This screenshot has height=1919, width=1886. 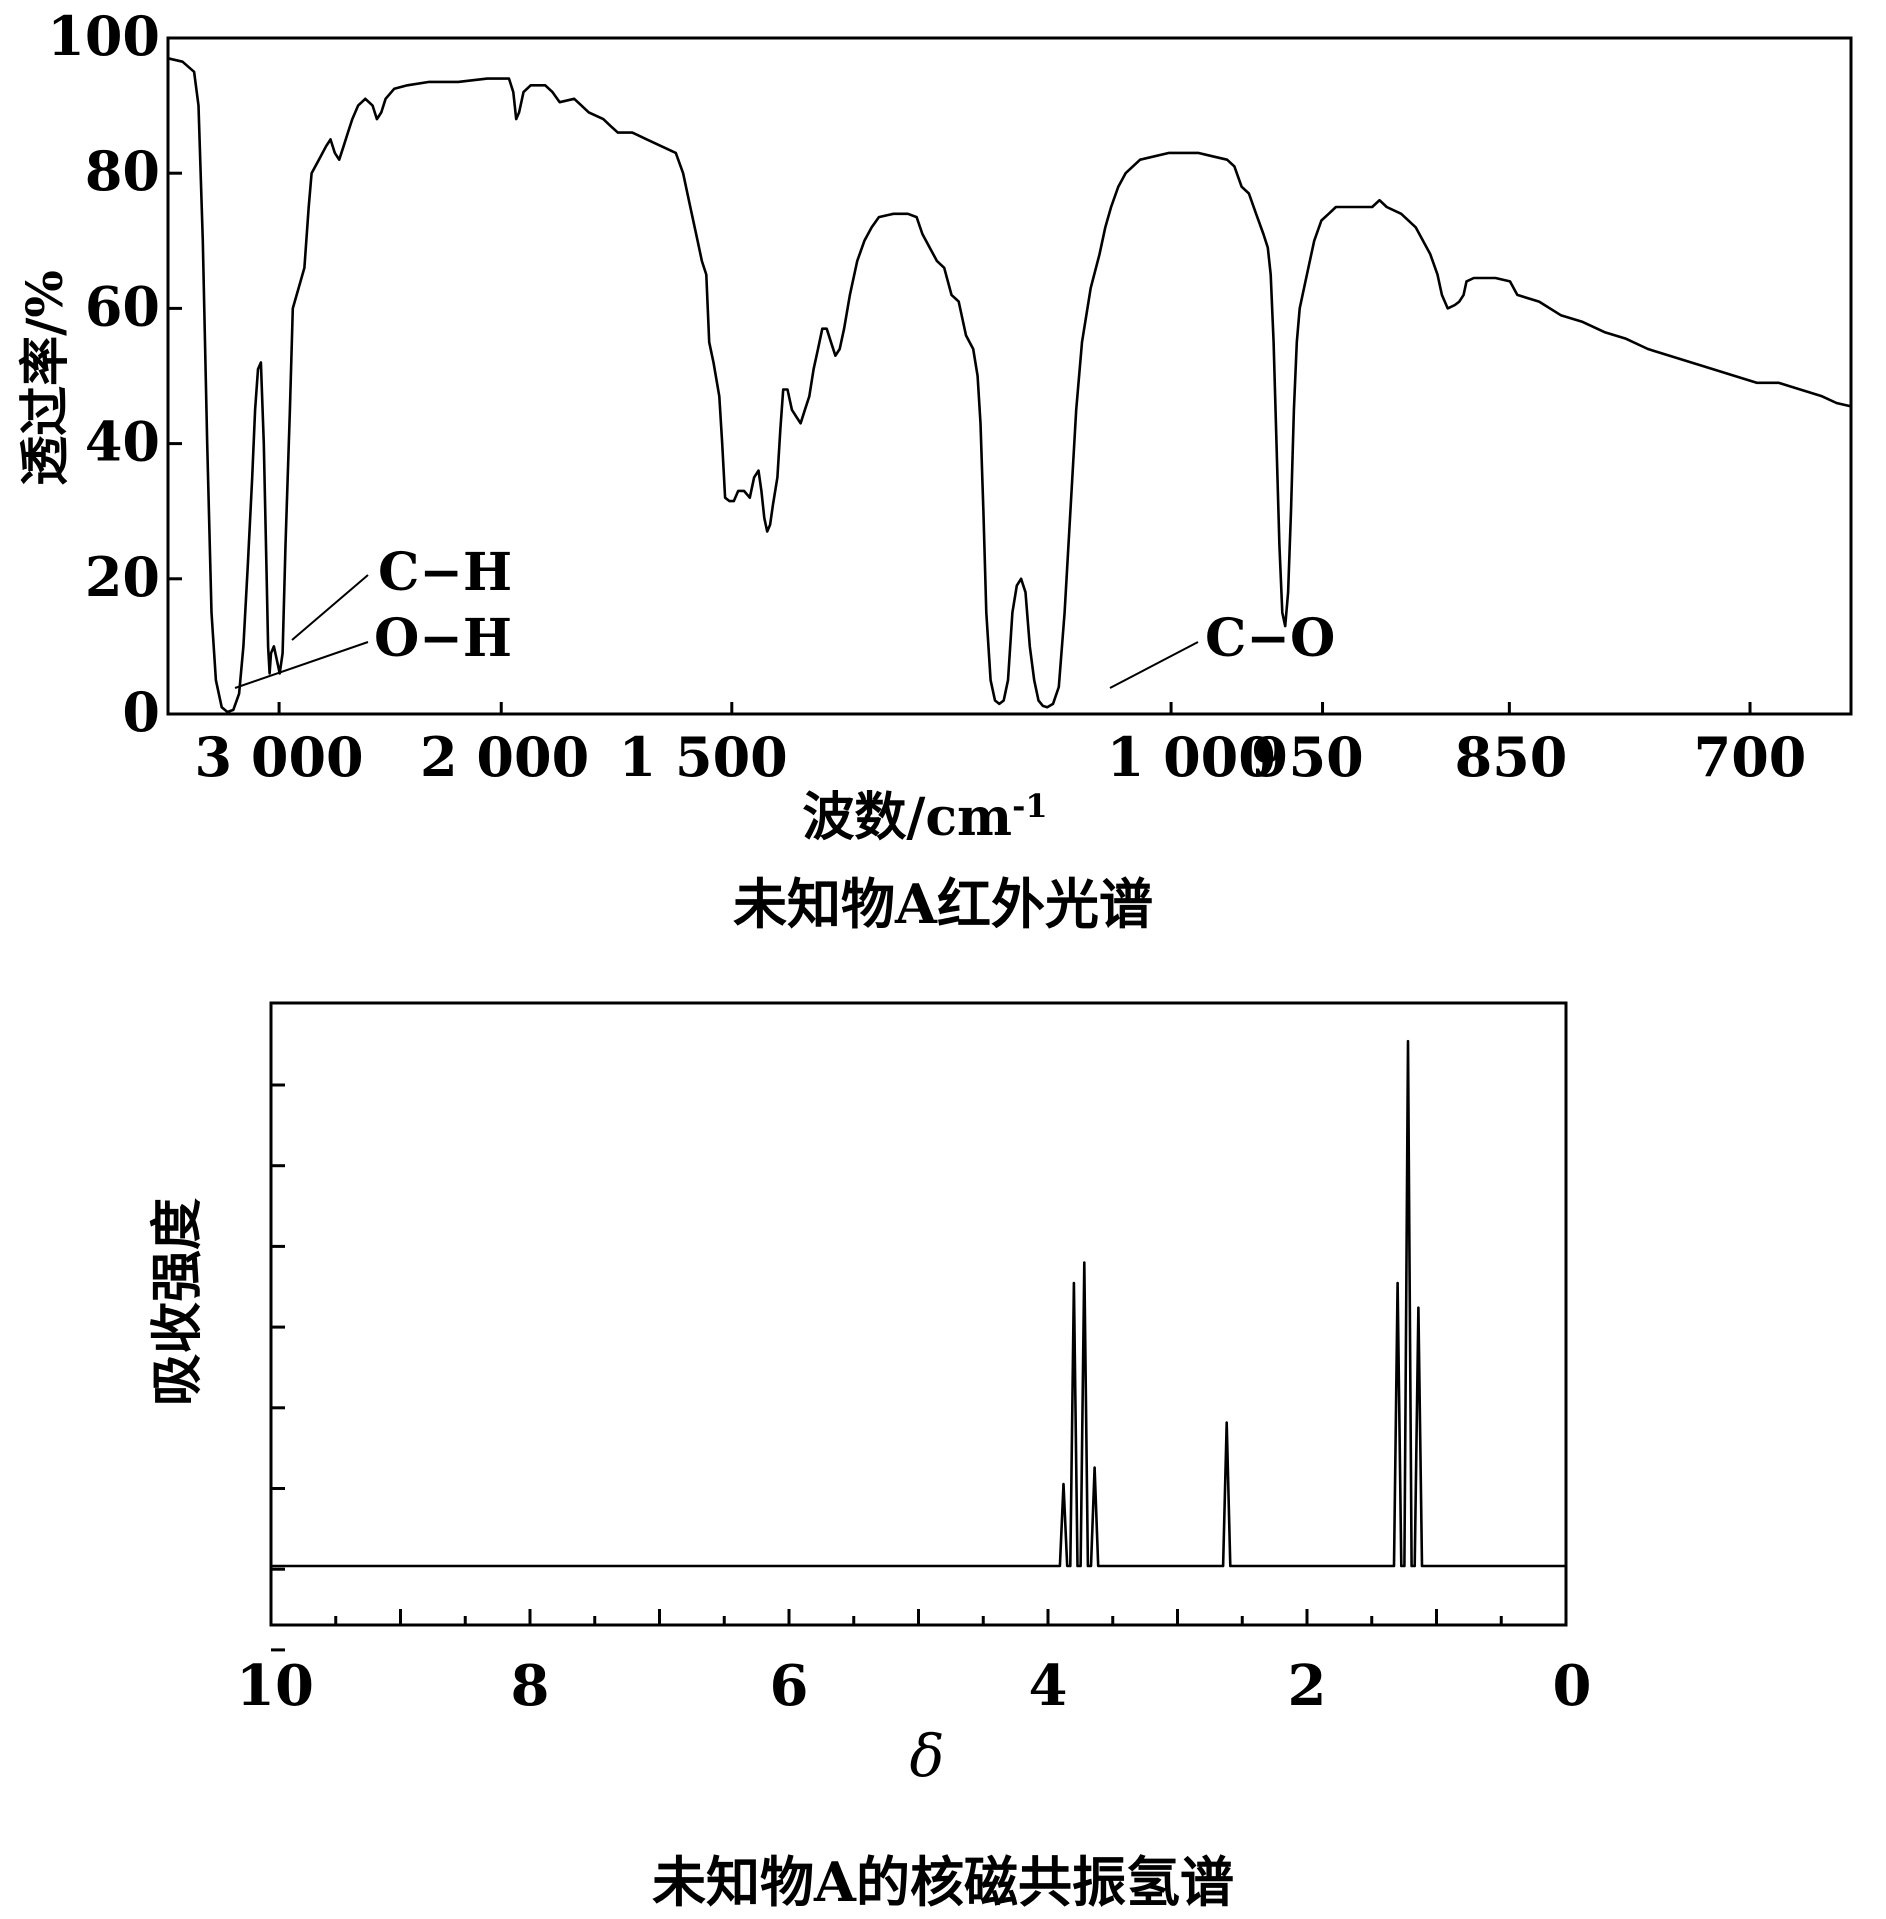 I want to click on nmr-x-tick-label: 6, so click(x=789, y=1686).